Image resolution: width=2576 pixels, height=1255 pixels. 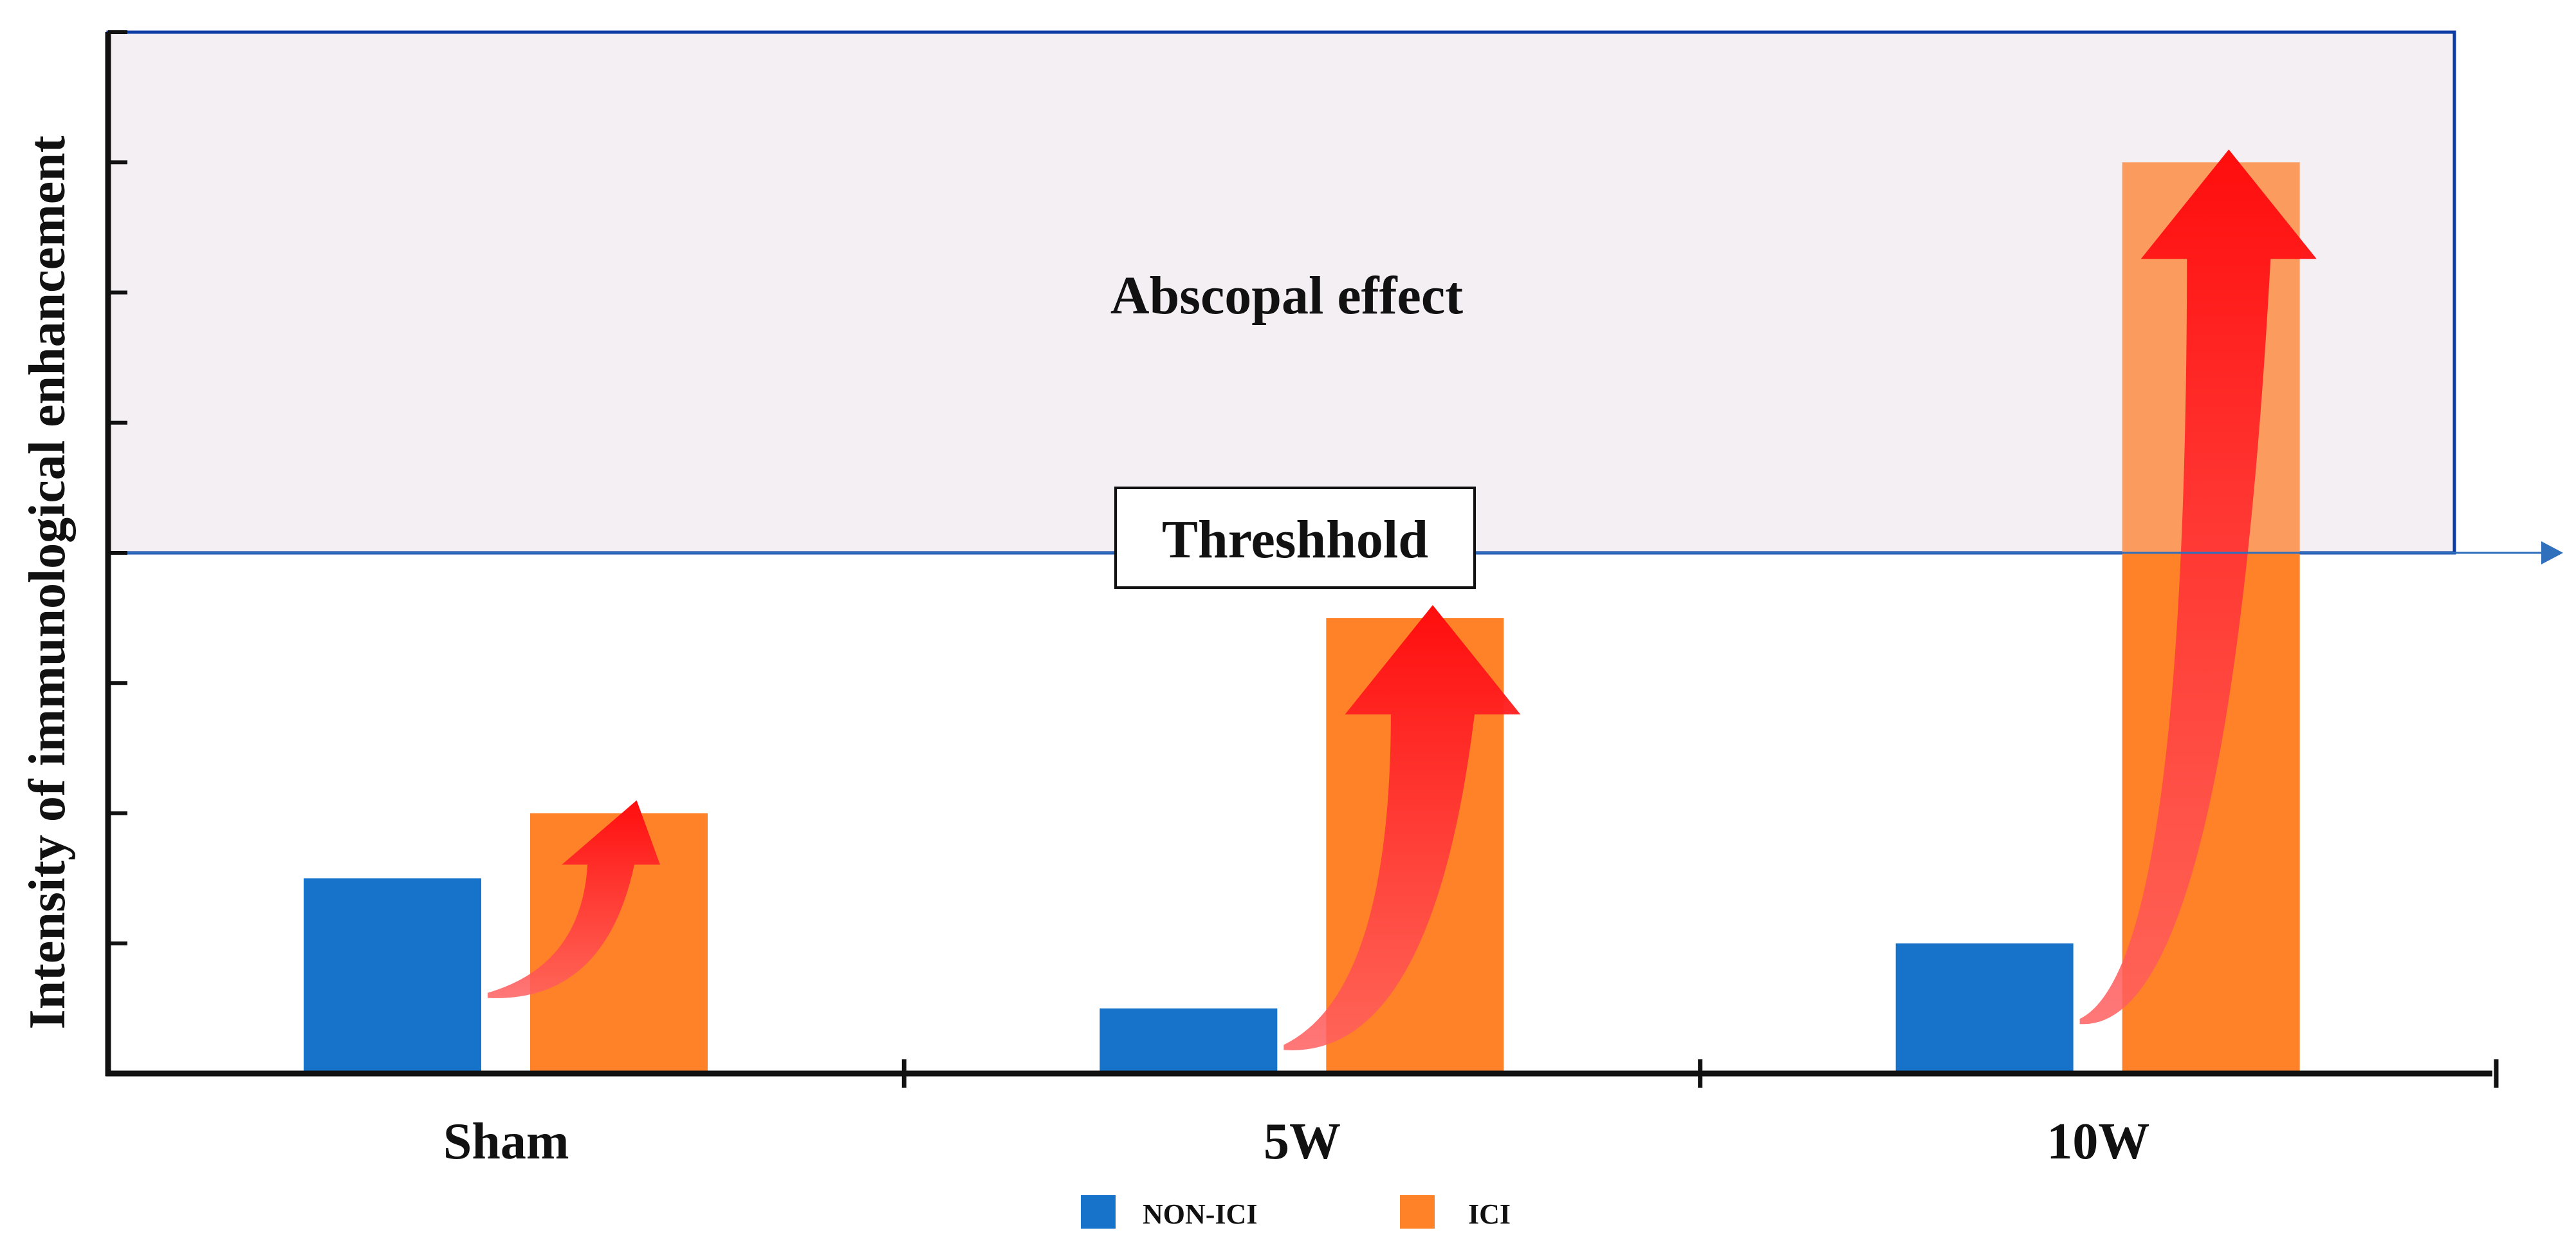 What do you see at coordinates (1302, 1141) in the screenshot?
I see `x-tick-label-5w: 5W` at bounding box center [1302, 1141].